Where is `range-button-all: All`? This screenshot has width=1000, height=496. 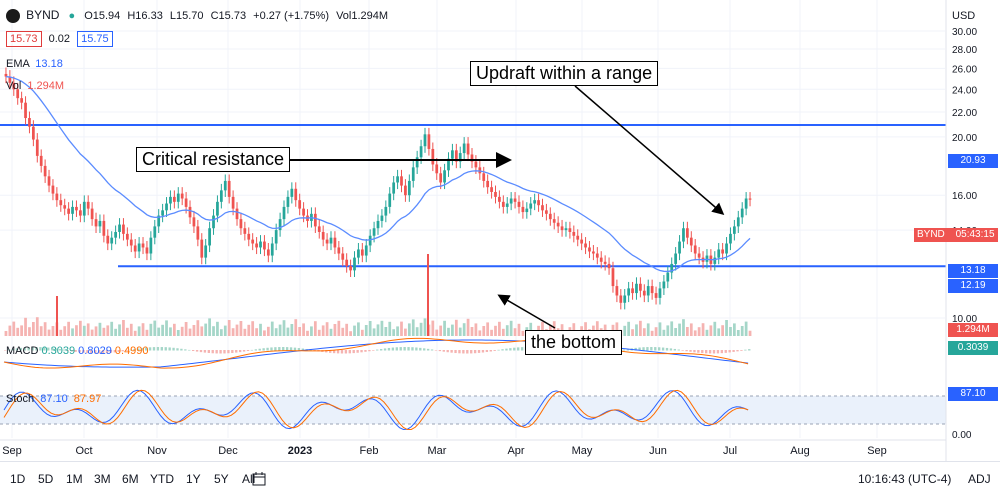
range-button-all: All is located at coordinates (249, 479).